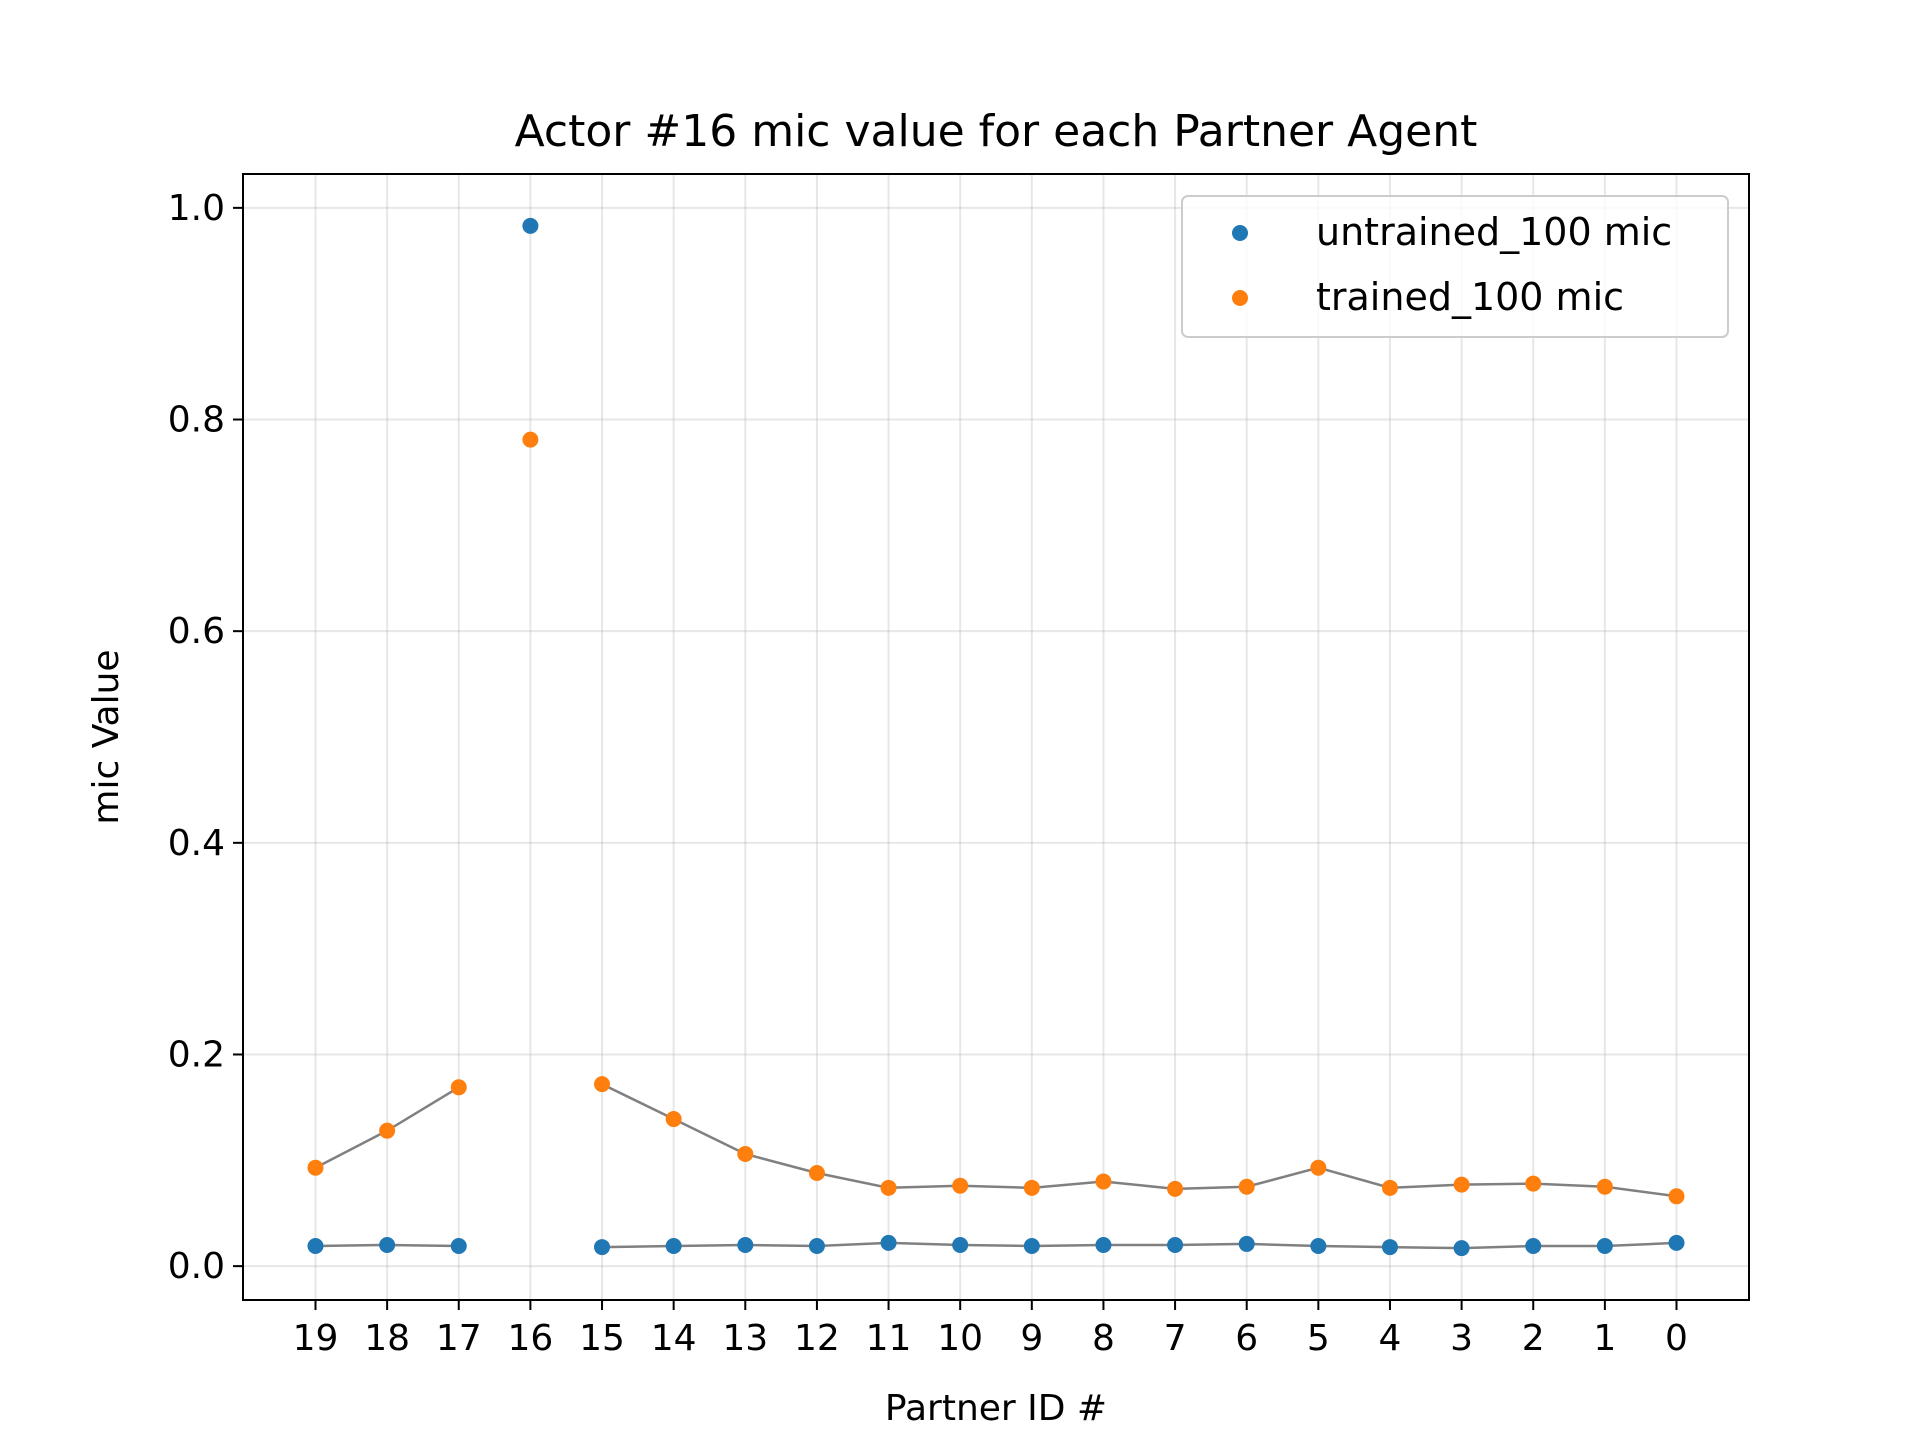 The width and height of the screenshot is (1920, 1440). I want to click on y-axis-ticks: 0.0 0.2 0.4 0.6 0.8 1.0, so click(205, 737).